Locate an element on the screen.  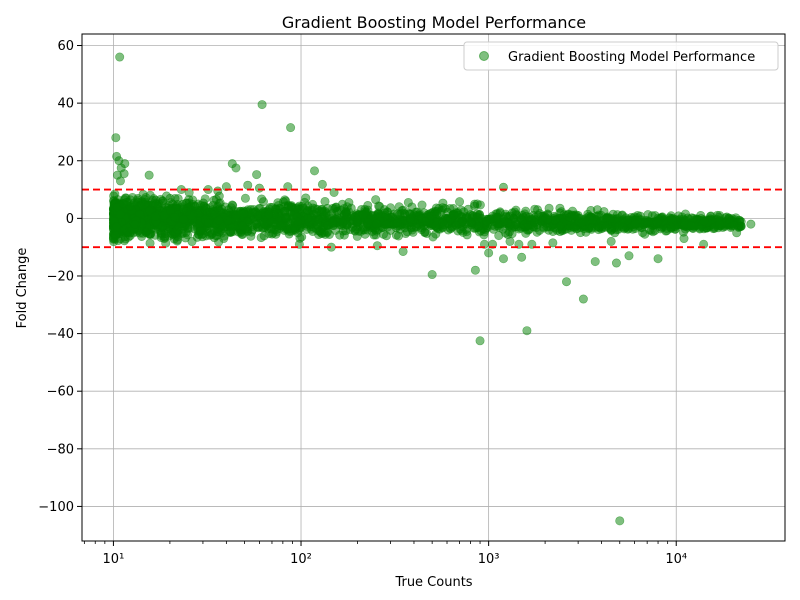
threshold-lines is located at coordinates (433, 218).